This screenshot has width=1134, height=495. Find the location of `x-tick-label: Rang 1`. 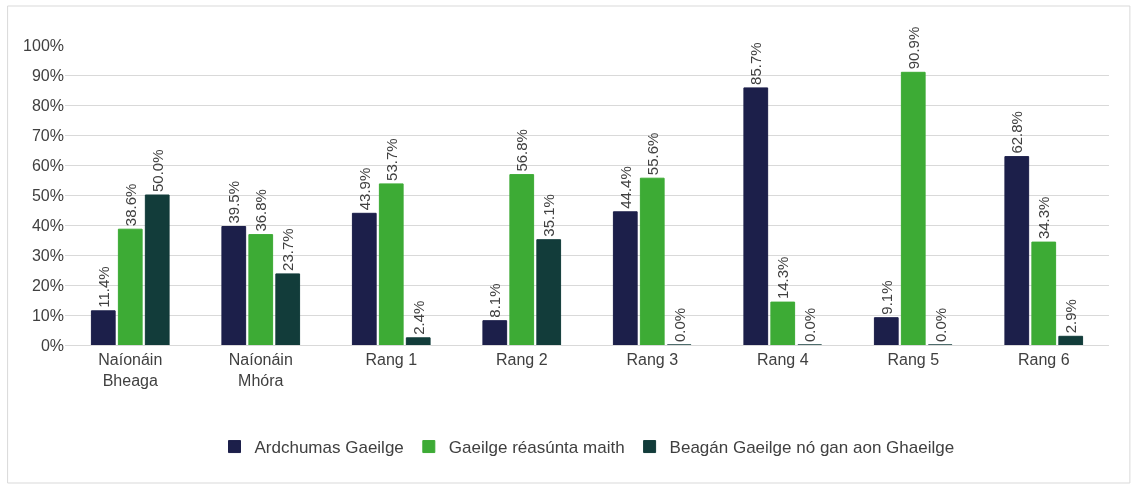

x-tick-label: Rang 1 is located at coordinates (391, 360).